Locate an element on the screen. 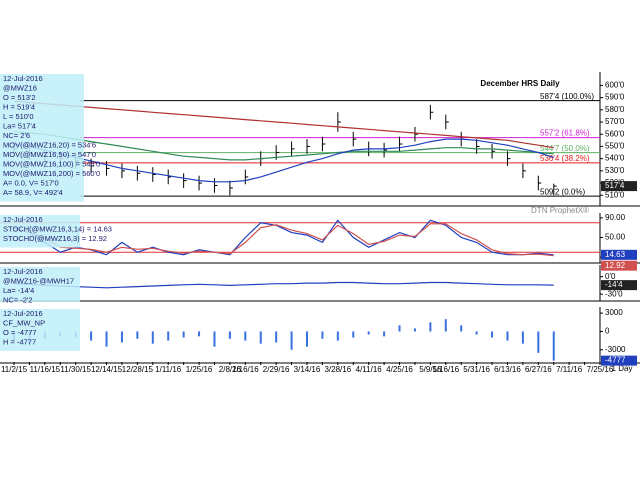  x-tick-label: 4/11/16 is located at coordinates (369, 369).